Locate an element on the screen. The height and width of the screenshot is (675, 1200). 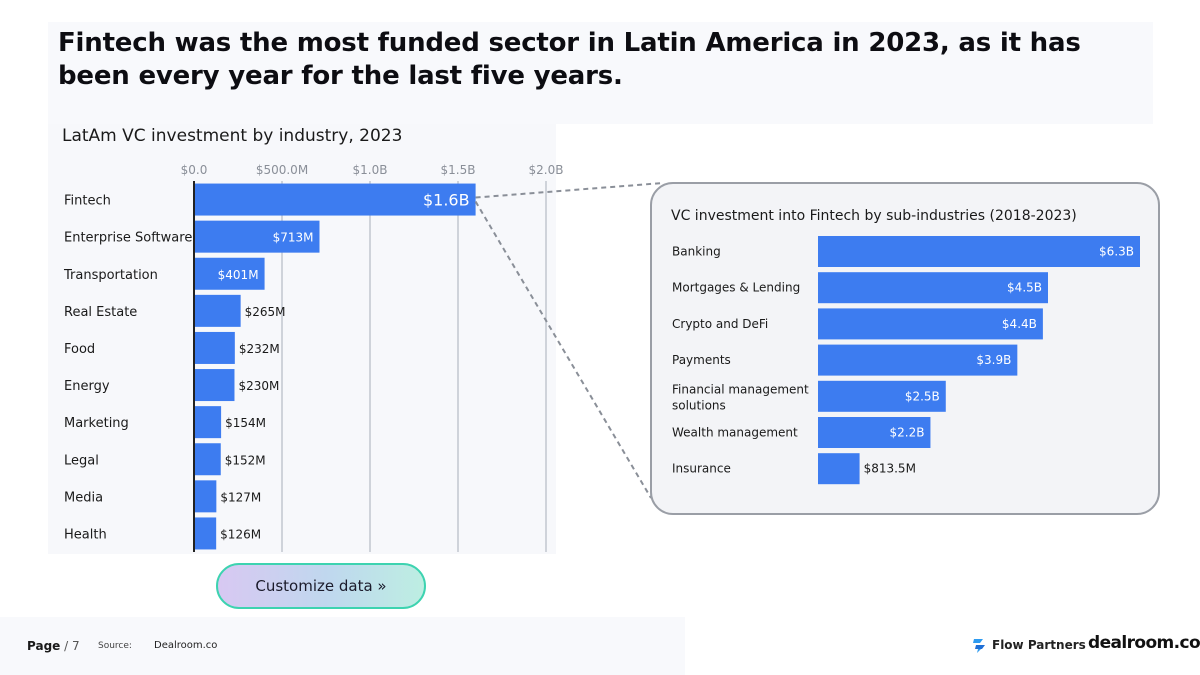
page-indicator: Page / 7 is located at coordinates (53, 646).